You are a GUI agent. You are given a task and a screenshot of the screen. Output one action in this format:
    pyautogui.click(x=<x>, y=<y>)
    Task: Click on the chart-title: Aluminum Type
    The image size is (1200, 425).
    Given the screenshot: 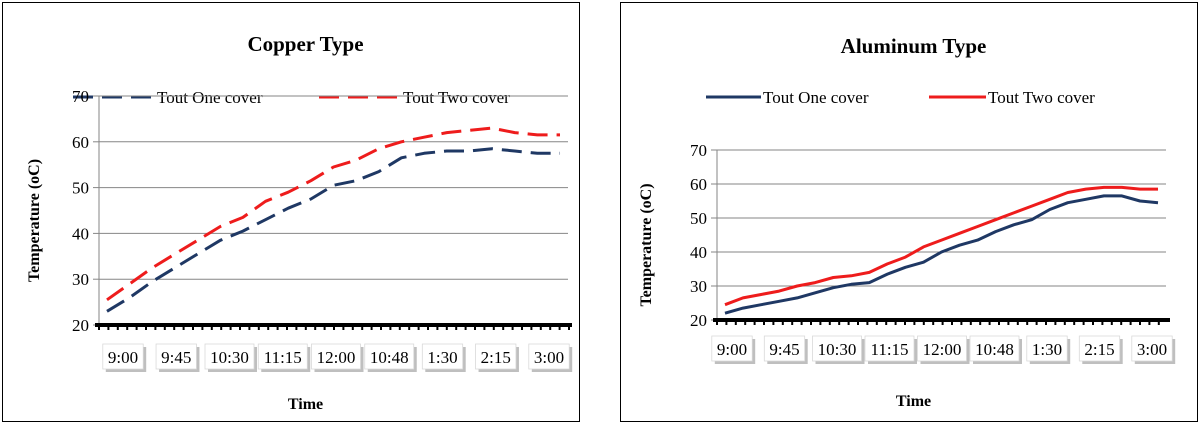 What is the action you would take?
    pyautogui.click(x=914, y=46)
    